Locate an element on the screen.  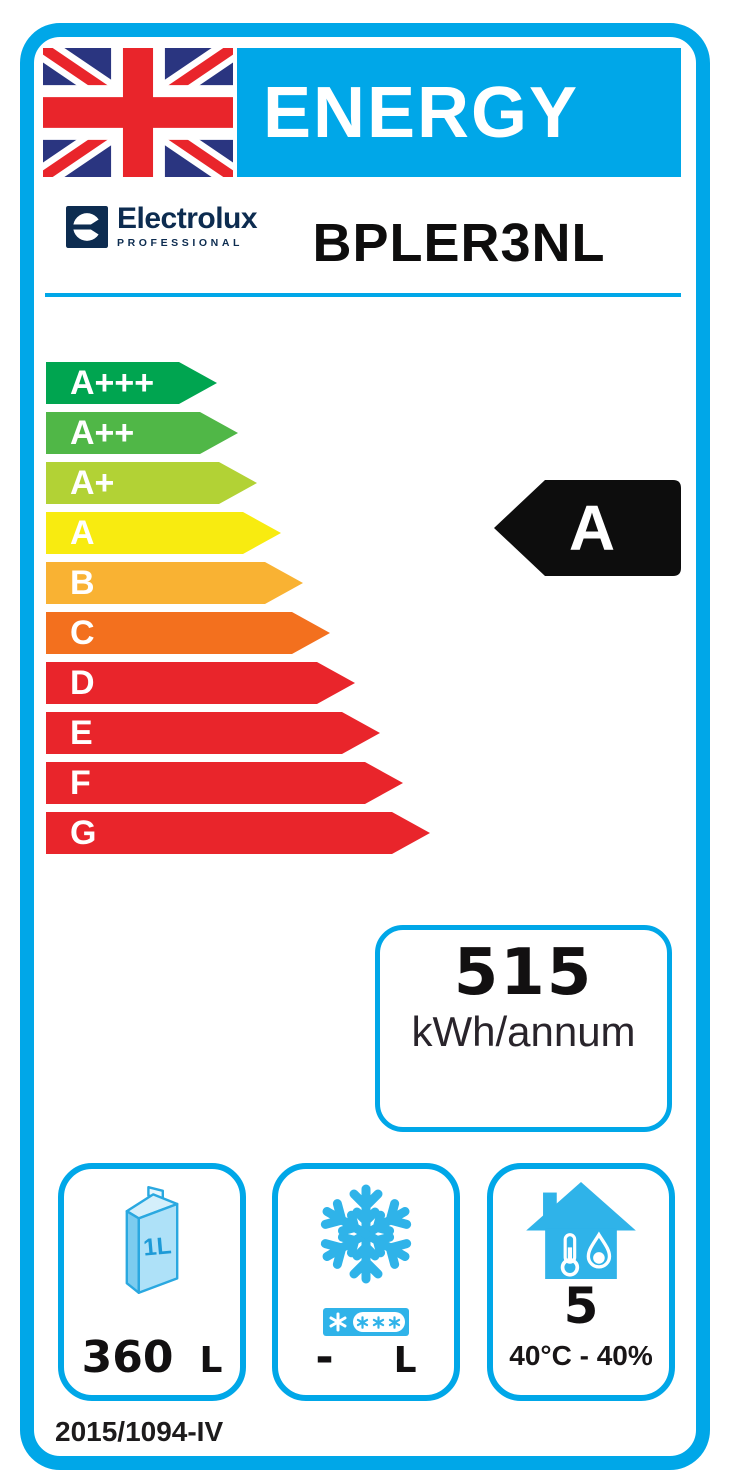
scale-bar-label: B is located at coordinates (82, 583).